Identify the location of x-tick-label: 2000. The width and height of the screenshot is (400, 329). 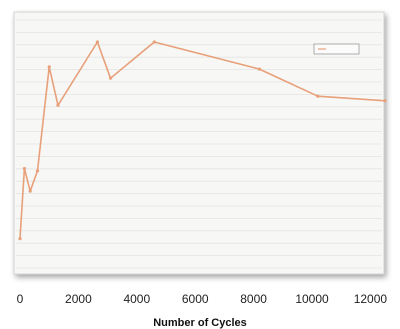
(78, 299).